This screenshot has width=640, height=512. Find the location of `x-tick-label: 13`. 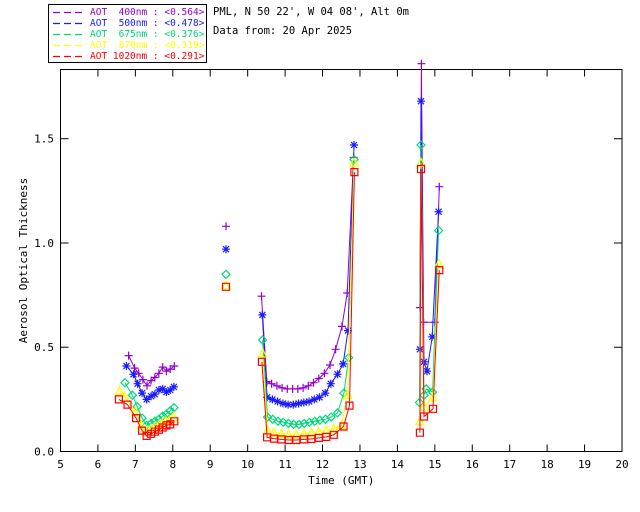

x-tick-label: 13 is located at coordinates (359, 464).